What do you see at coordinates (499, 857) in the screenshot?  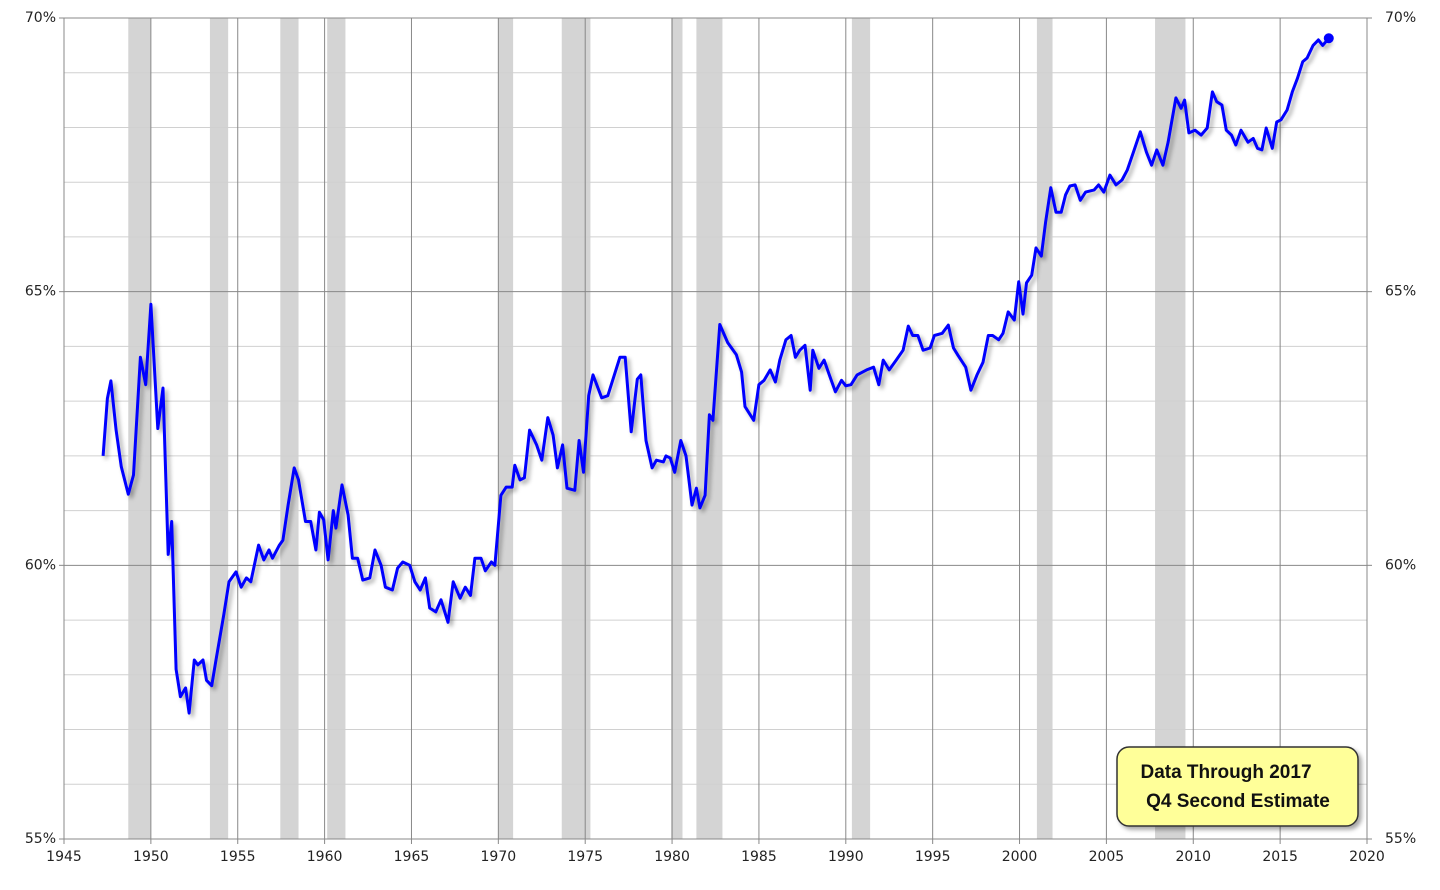 I see `x-tick-label: 1970` at bounding box center [499, 857].